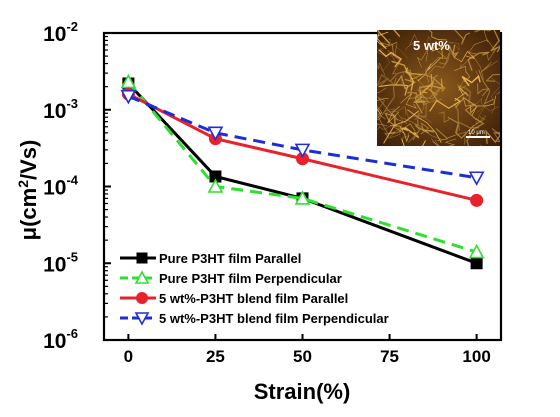  I want to click on x-axis: 0 25 50 75 100, so click(307, 350).